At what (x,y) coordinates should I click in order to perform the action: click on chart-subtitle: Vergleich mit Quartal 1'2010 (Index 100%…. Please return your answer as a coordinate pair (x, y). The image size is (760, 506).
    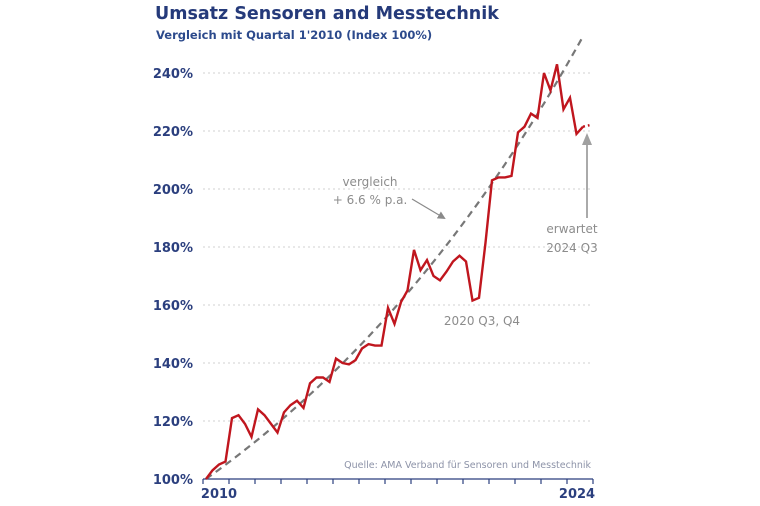
    Looking at the image, I should click on (294, 35).